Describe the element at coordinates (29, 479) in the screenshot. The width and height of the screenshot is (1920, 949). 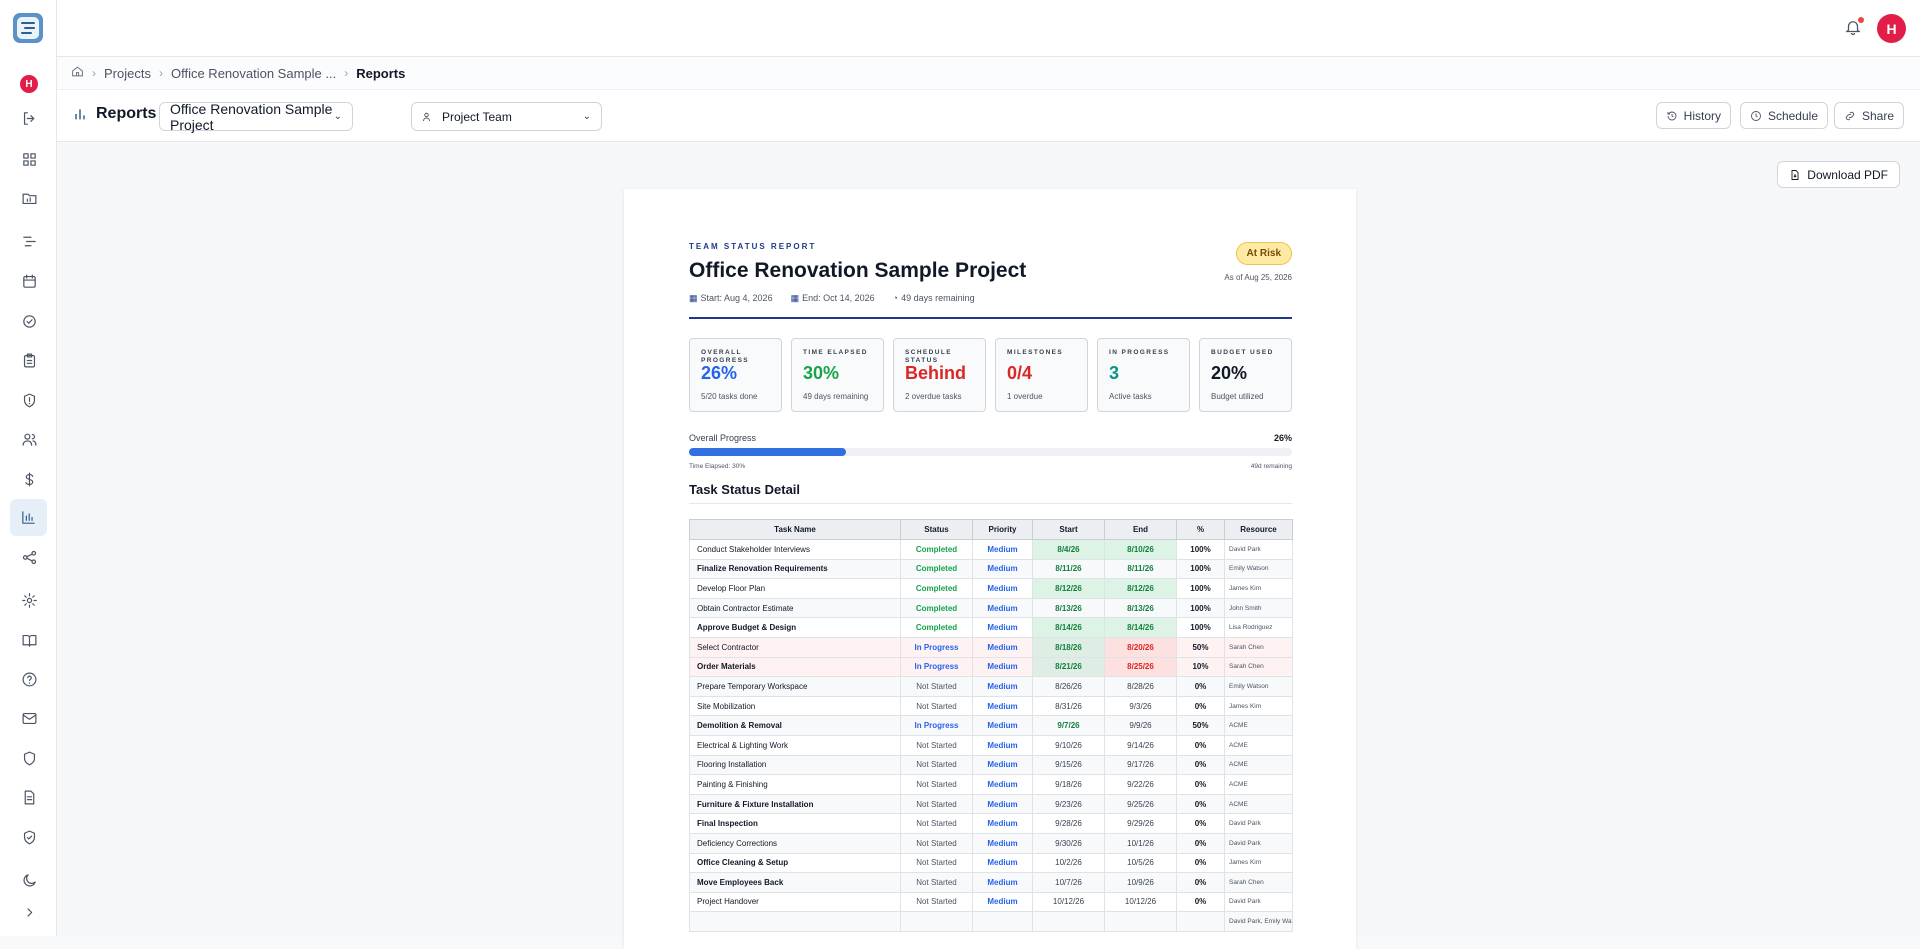
I see `dollar-icon` at that location.